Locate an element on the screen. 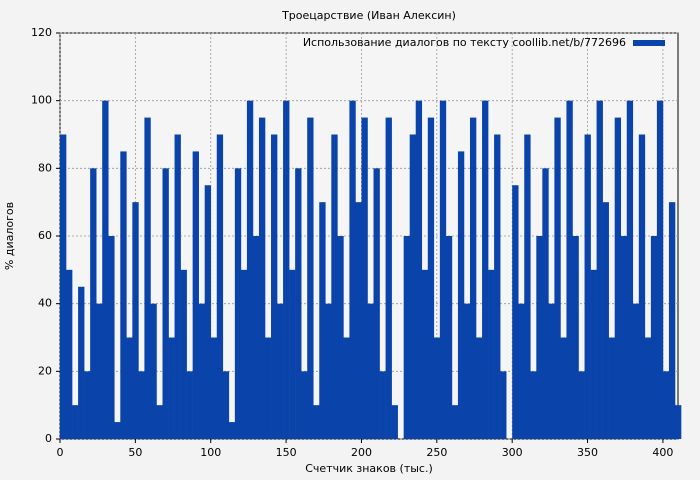 The height and width of the screenshot is (480, 700). x-tick-label: 250 is located at coordinates (436, 452).